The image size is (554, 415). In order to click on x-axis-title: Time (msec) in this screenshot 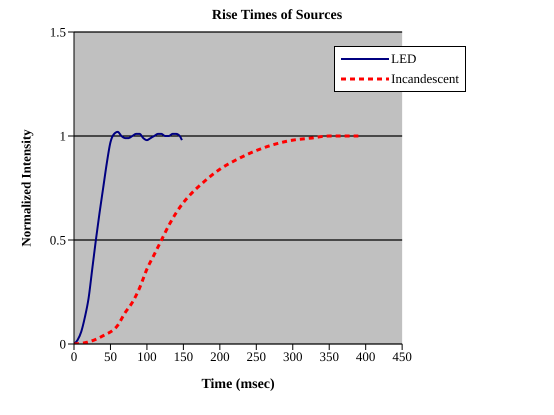, I will do `click(238, 384)`.